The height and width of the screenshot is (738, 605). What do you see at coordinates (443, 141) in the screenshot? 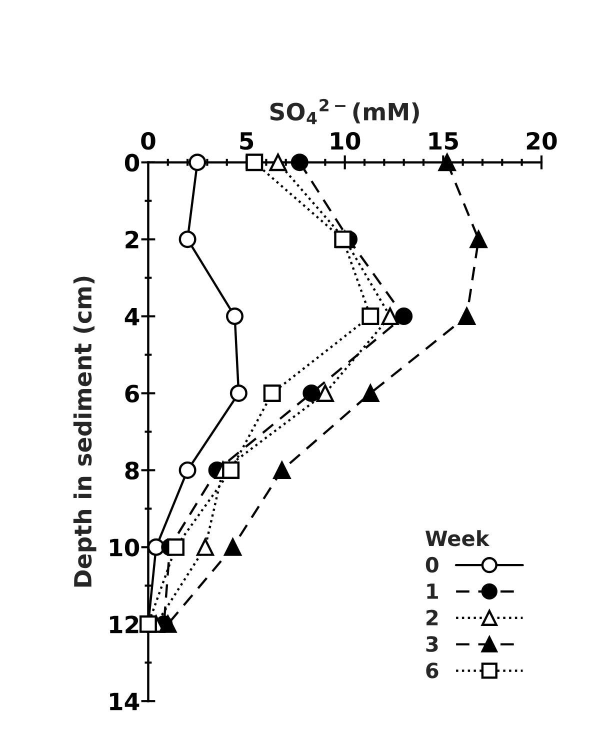
I see `x-tick-label: 15` at bounding box center [443, 141].